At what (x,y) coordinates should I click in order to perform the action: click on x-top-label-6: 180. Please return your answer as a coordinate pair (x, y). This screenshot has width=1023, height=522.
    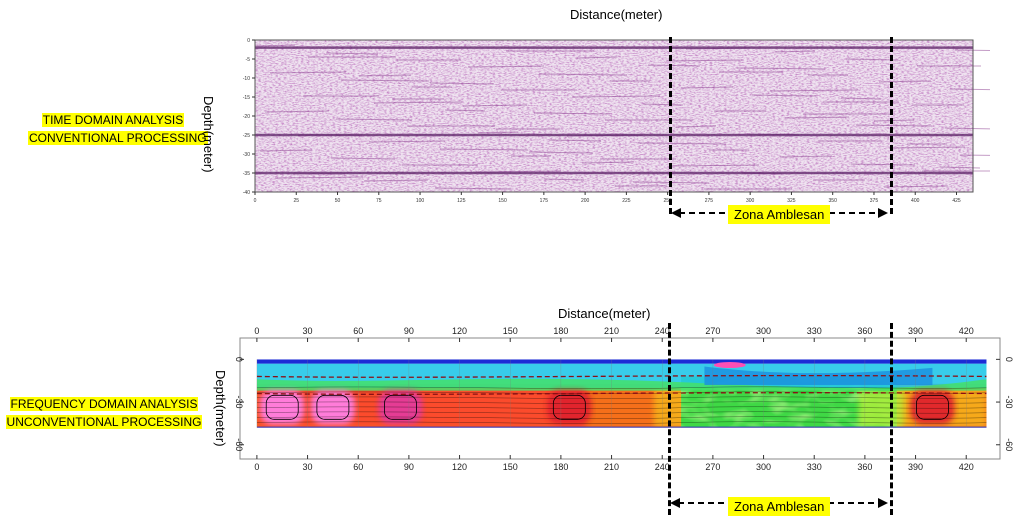
    Looking at the image, I should click on (560, 331).